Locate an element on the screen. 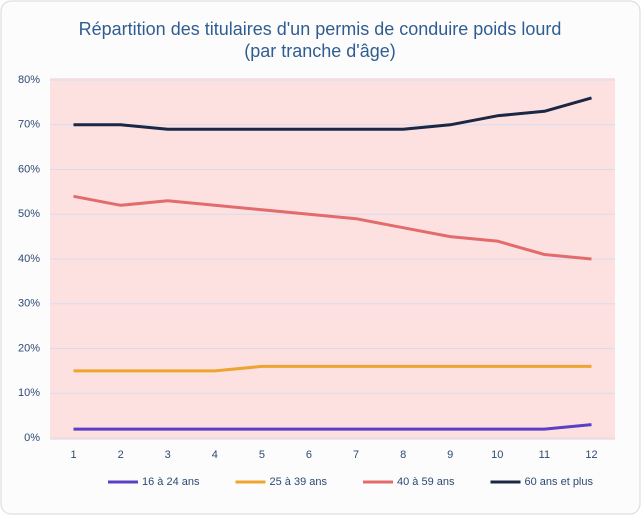 This screenshot has width=641, height=515. legend-label: 60 ans et plus is located at coordinates (559, 482).